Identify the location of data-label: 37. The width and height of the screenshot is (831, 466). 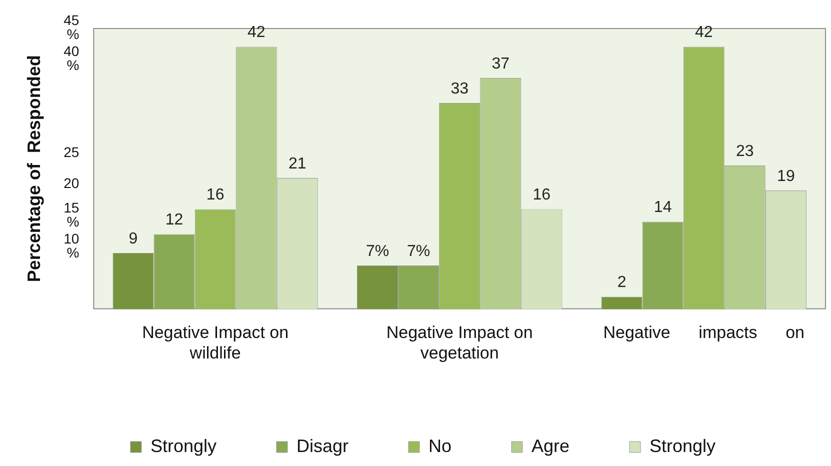
(501, 63).